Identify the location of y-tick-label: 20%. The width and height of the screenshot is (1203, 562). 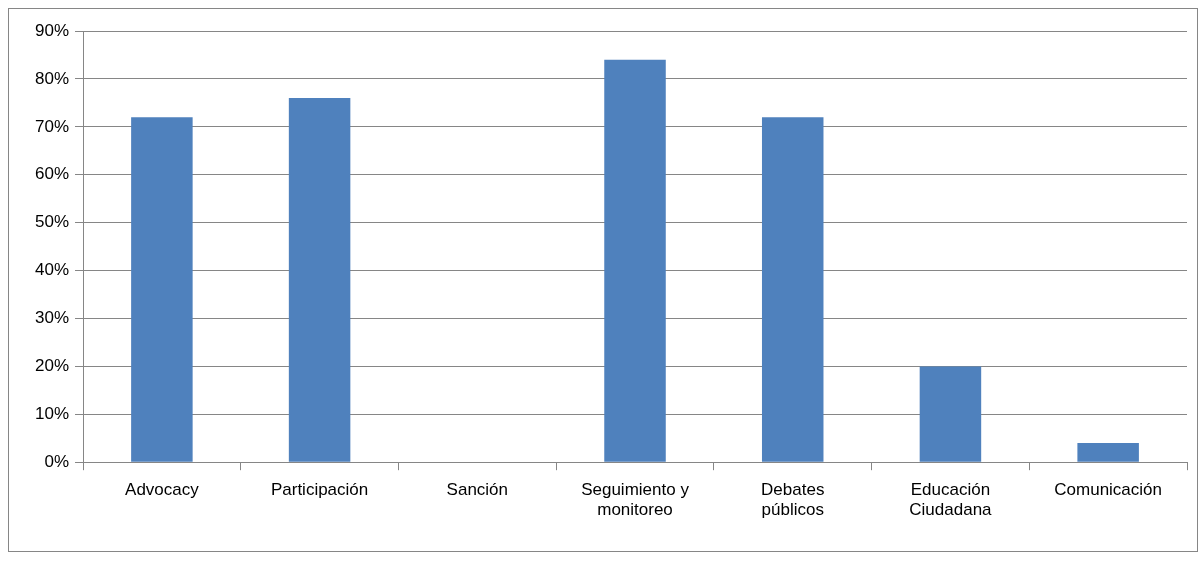
(52, 366).